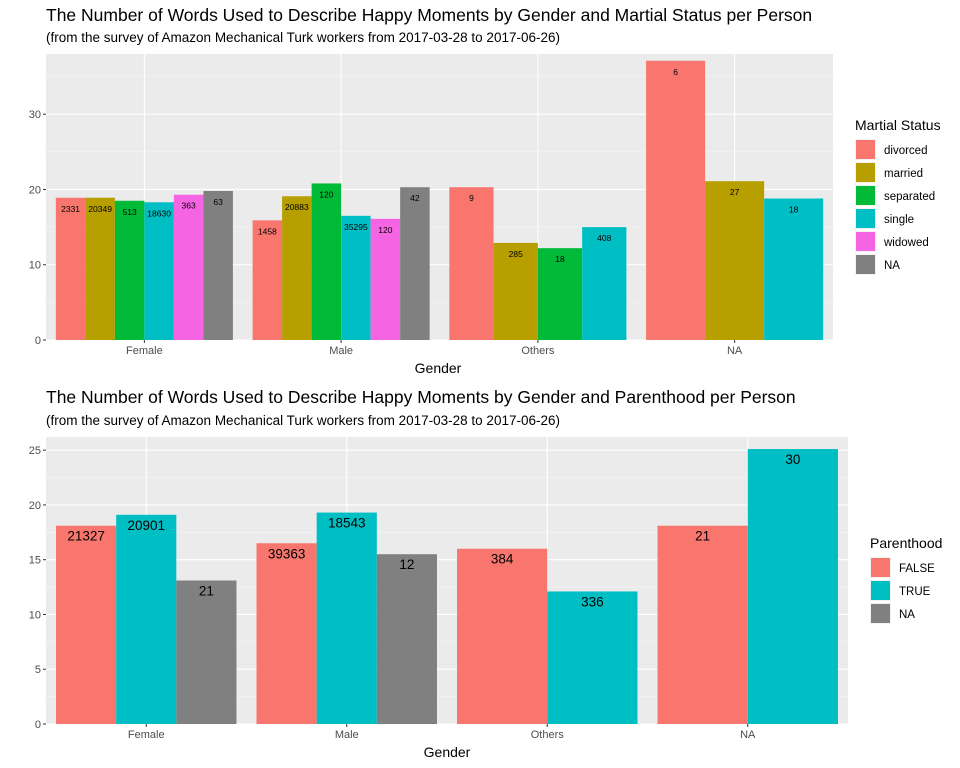  What do you see at coordinates (735, 192) in the screenshot?
I see `data-label: 27` at bounding box center [735, 192].